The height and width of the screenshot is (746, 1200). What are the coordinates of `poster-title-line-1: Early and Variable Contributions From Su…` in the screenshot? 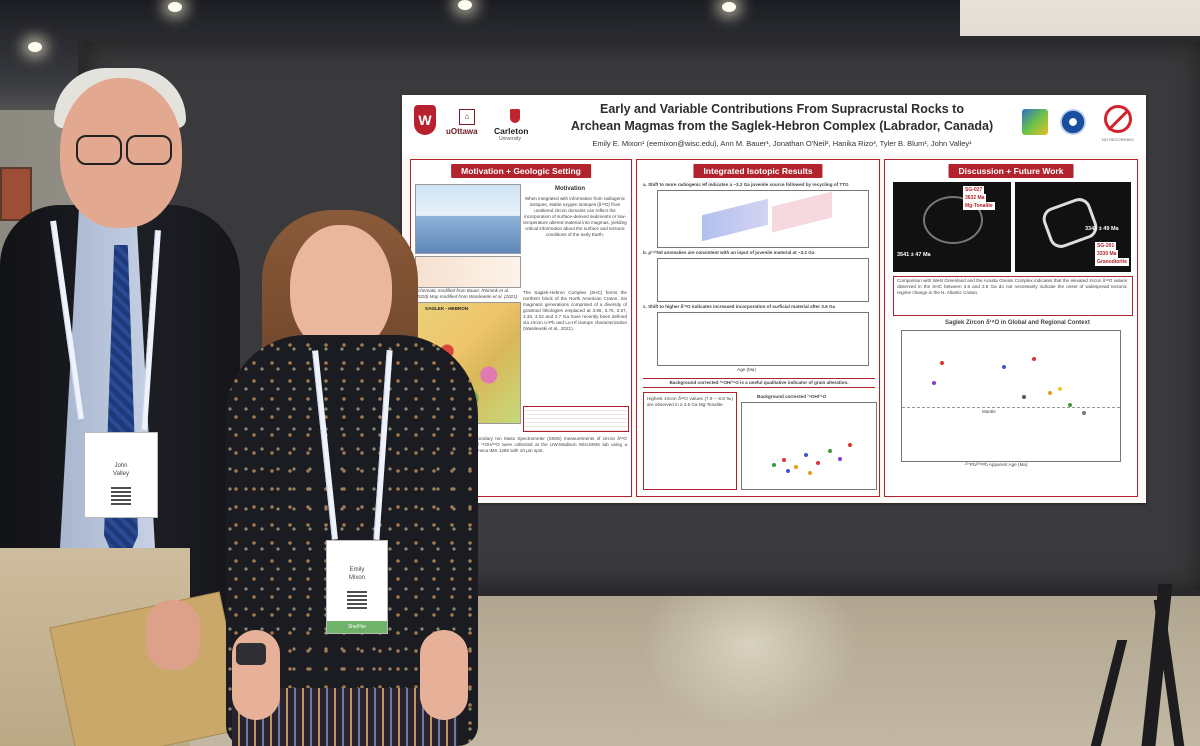 It's located at (782, 109).